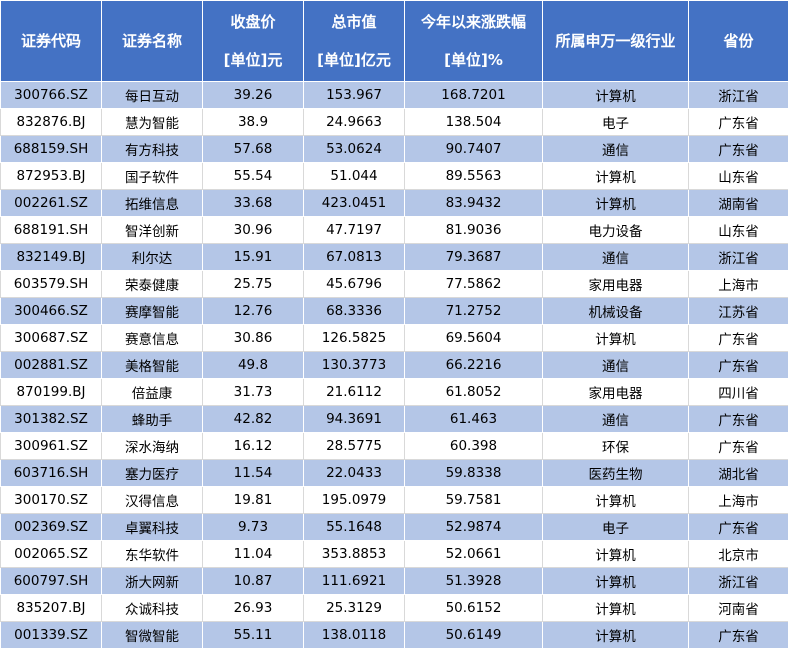 The width and height of the screenshot is (788, 649). Describe the element at coordinates (152, 554) in the screenshot. I see `name-cell: 东华软件` at that location.